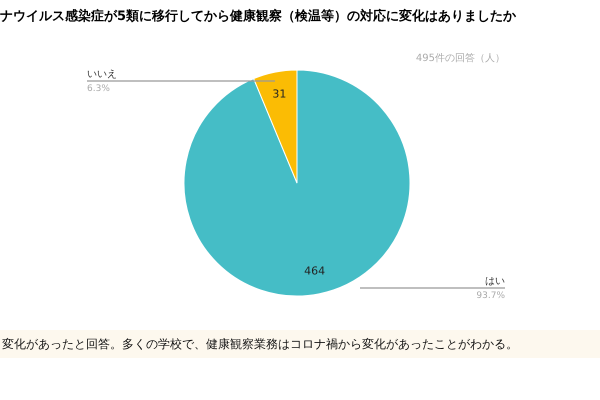 This screenshot has width=600, height=400. What do you see at coordinates (260, 344) in the screenshot?
I see `text: 変化があったと回答。多くの学校で、健康観察業務はコロナ禍から変化があったことがわかる。` at bounding box center [260, 344].